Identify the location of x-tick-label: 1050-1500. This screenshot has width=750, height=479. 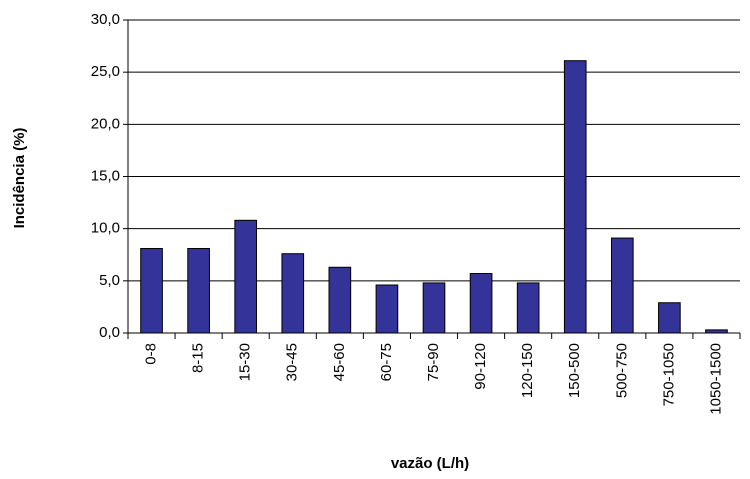
(715, 379).